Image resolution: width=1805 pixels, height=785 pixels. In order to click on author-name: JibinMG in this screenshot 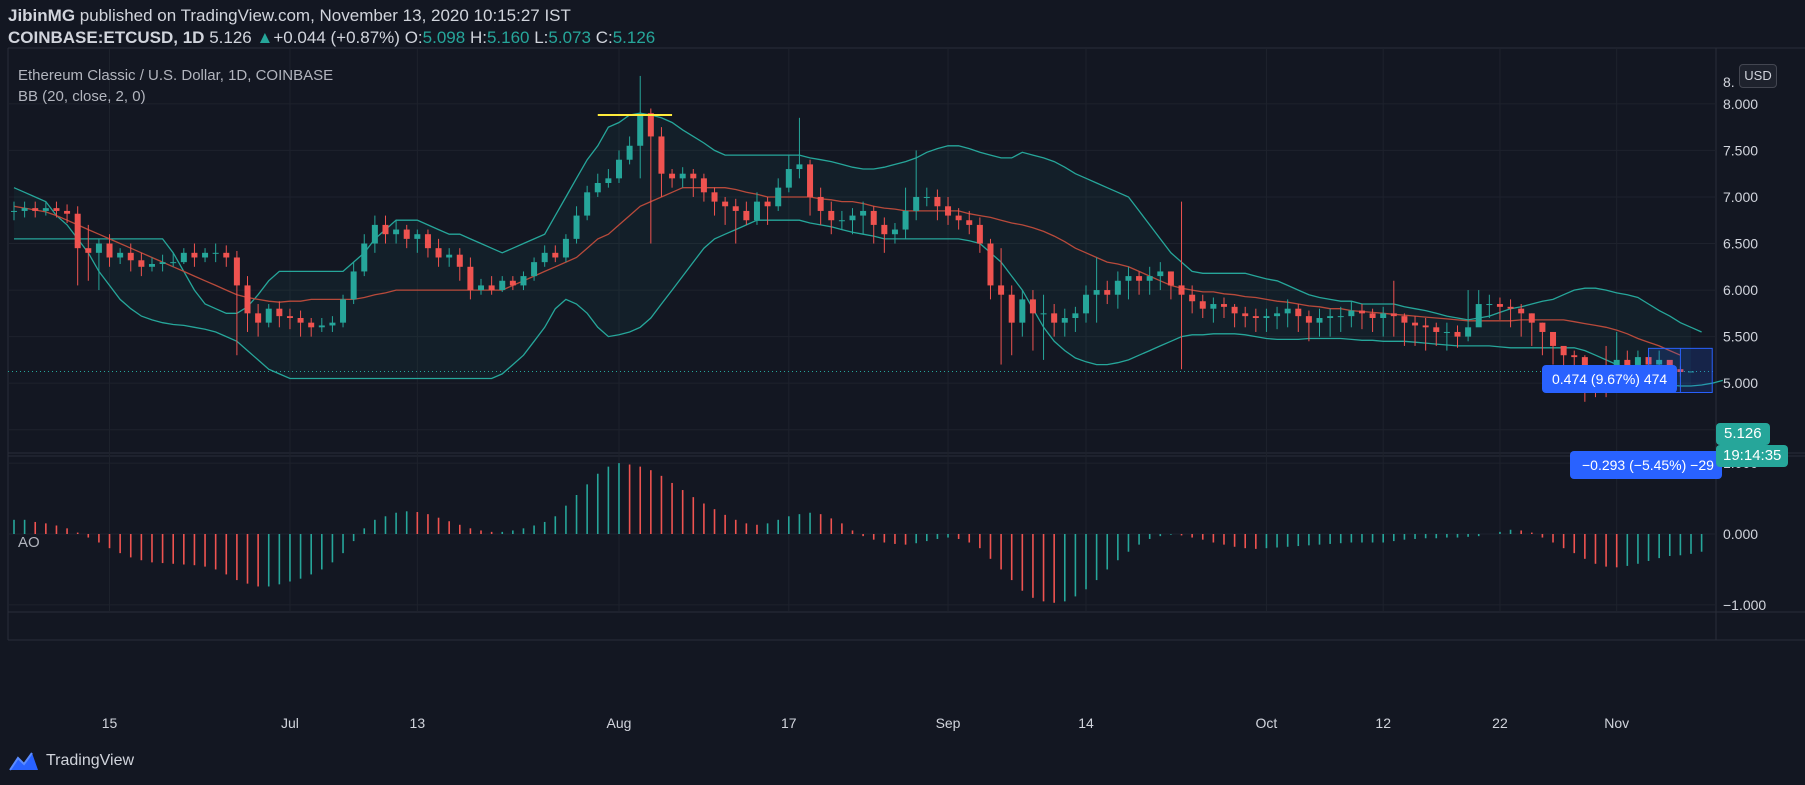, I will do `click(42, 15)`.